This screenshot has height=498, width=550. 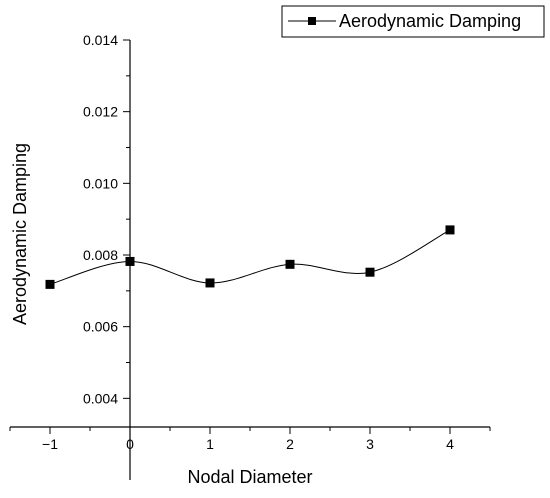 I want to click on y-tick-label: 0.010, so click(x=100, y=183).